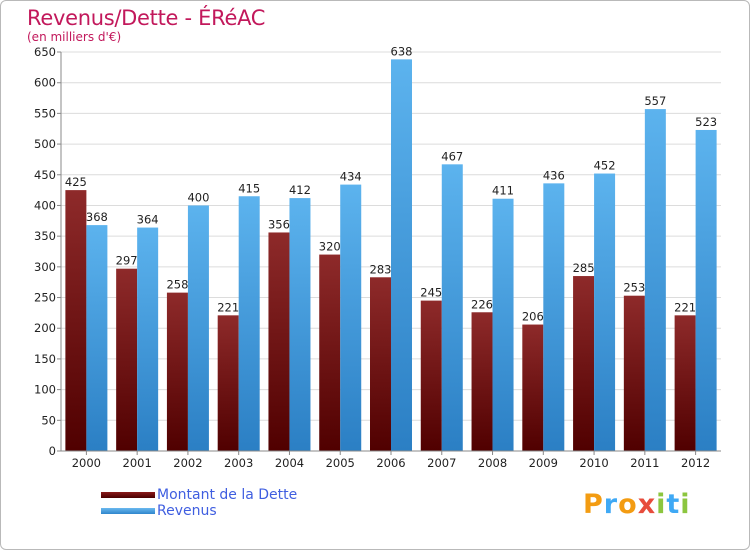  Describe the element at coordinates (503, 324) in the screenshot. I see `bar-revenus-2008` at that location.